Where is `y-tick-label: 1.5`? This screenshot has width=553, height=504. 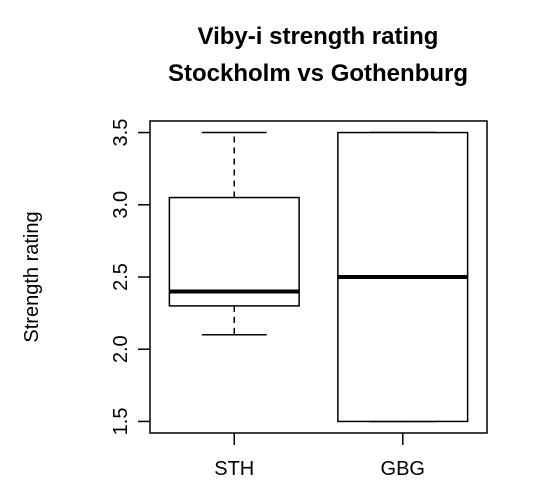 y-tick-label: 1.5 is located at coordinates (121, 422).